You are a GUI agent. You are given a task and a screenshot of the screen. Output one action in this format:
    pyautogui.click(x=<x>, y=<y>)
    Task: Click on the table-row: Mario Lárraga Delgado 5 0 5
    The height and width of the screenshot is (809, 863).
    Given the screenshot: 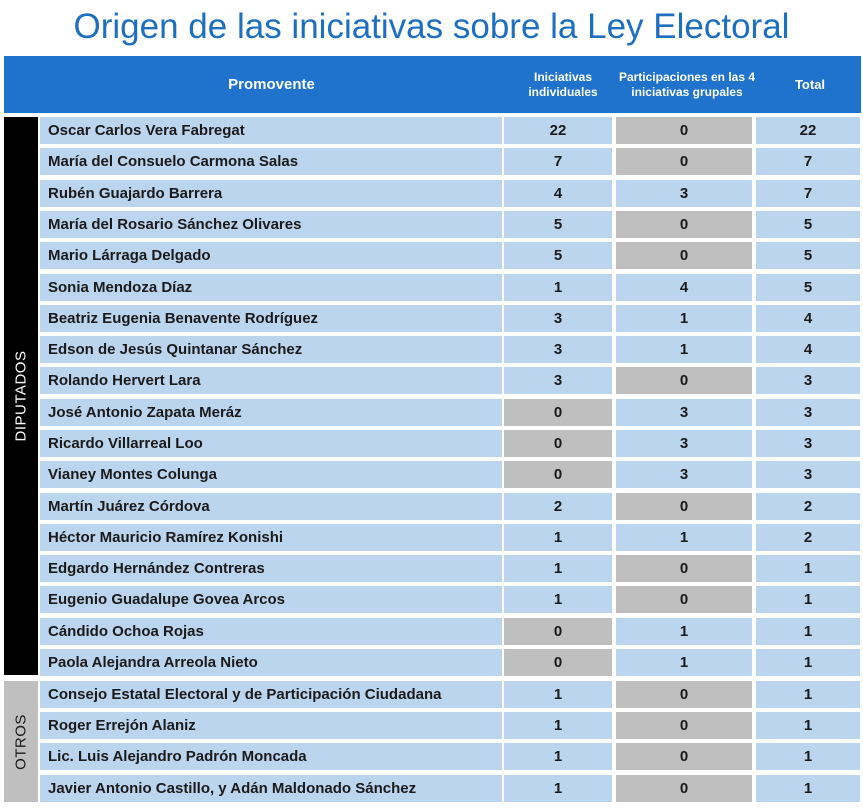 What is the action you would take?
    pyautogui.click(x=431, y=255)
    